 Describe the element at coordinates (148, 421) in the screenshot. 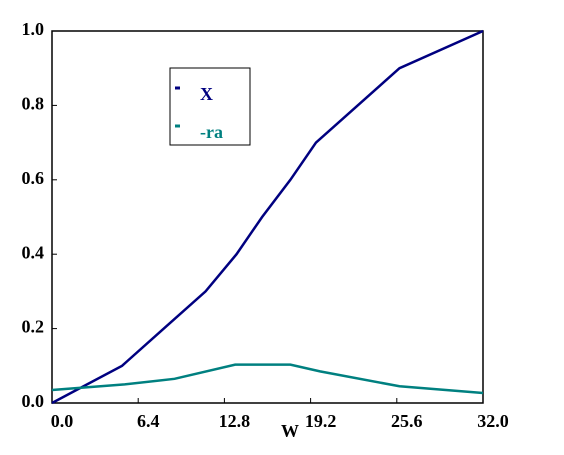

I see `x-tick-label: 6.4` at that location.